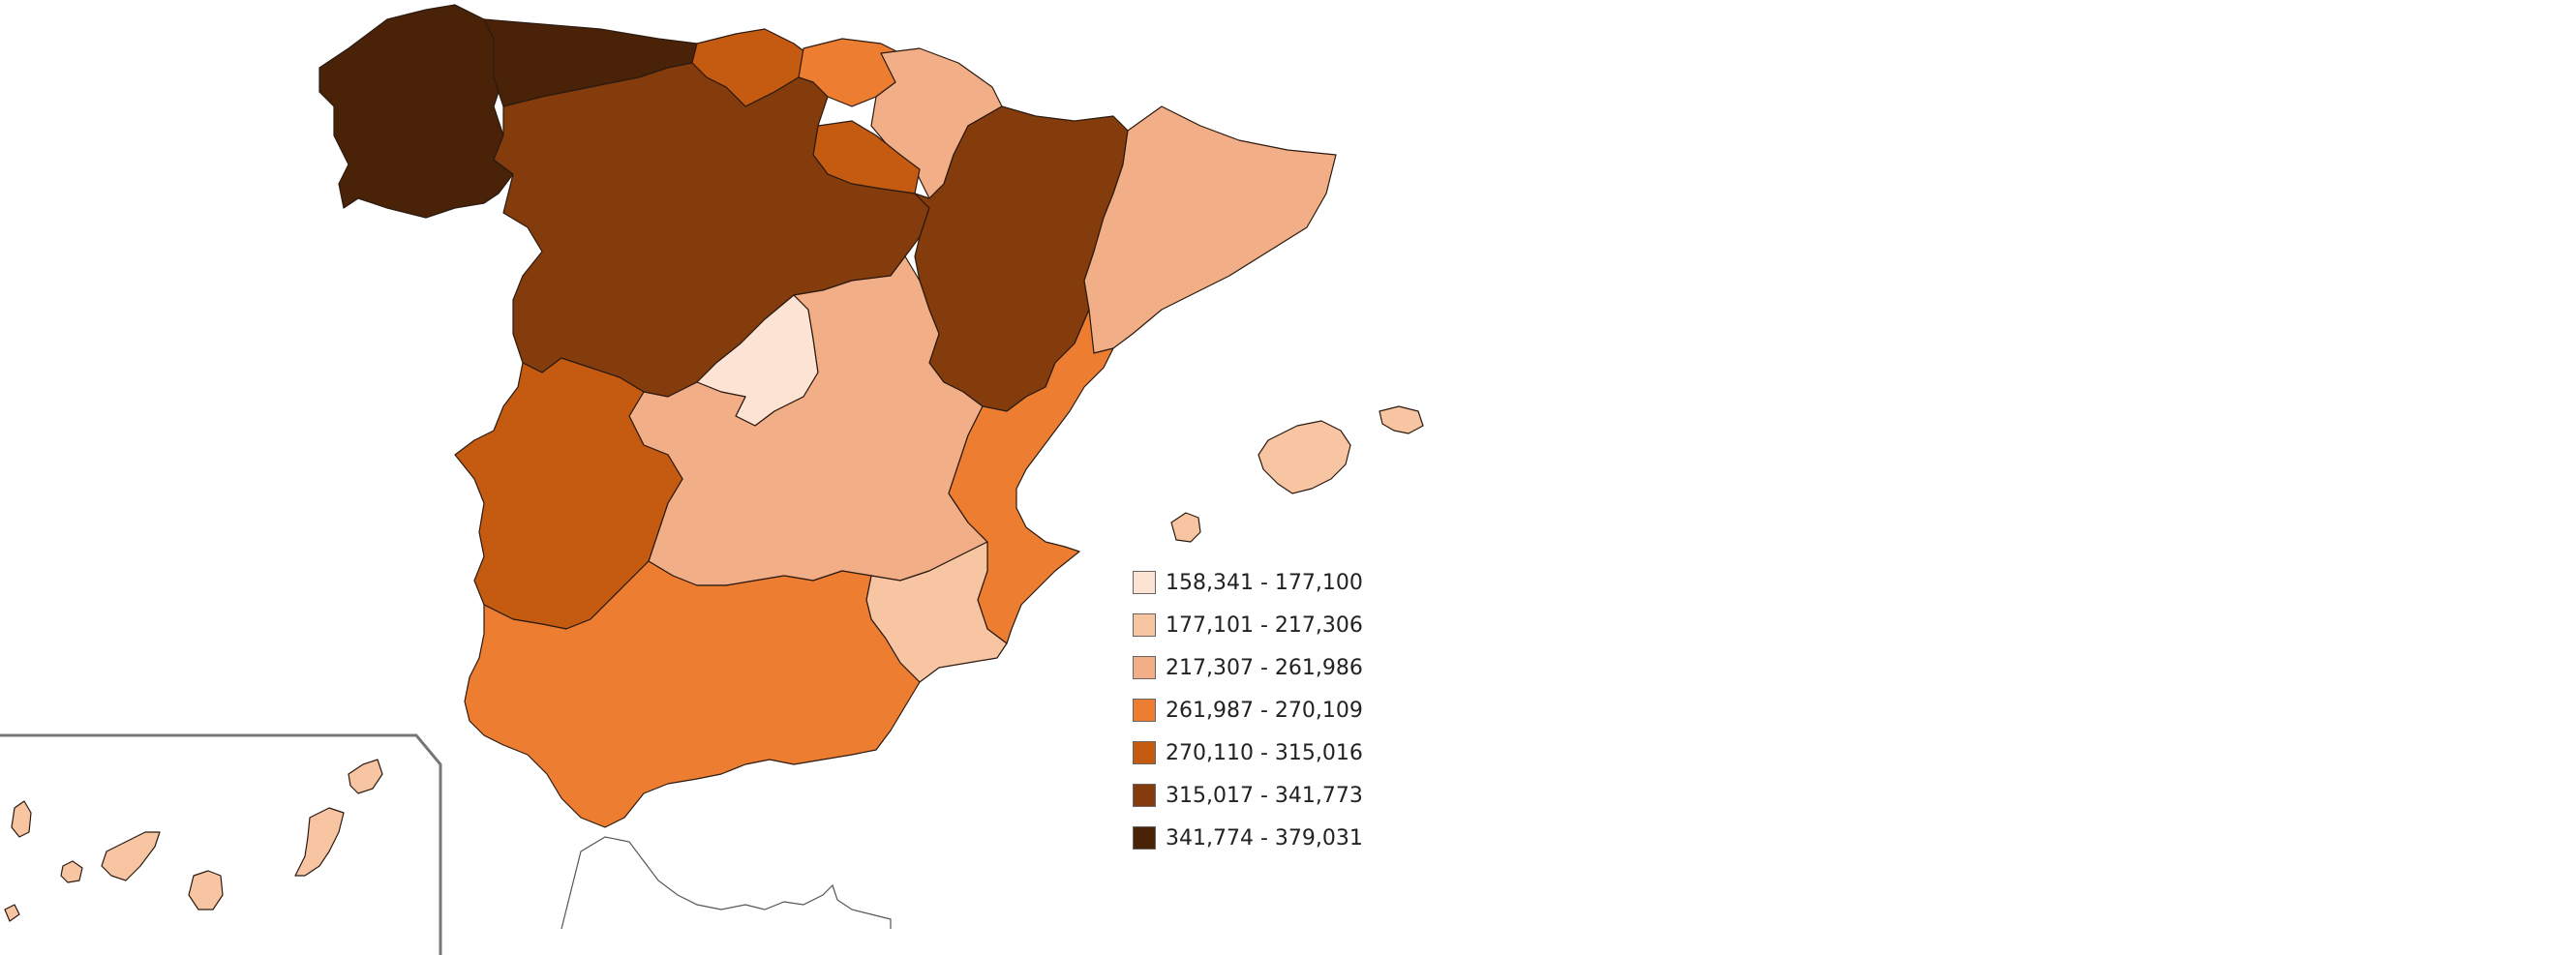  I want to click on legend-item: 315,017 - 341,773, so click(1278, 795).